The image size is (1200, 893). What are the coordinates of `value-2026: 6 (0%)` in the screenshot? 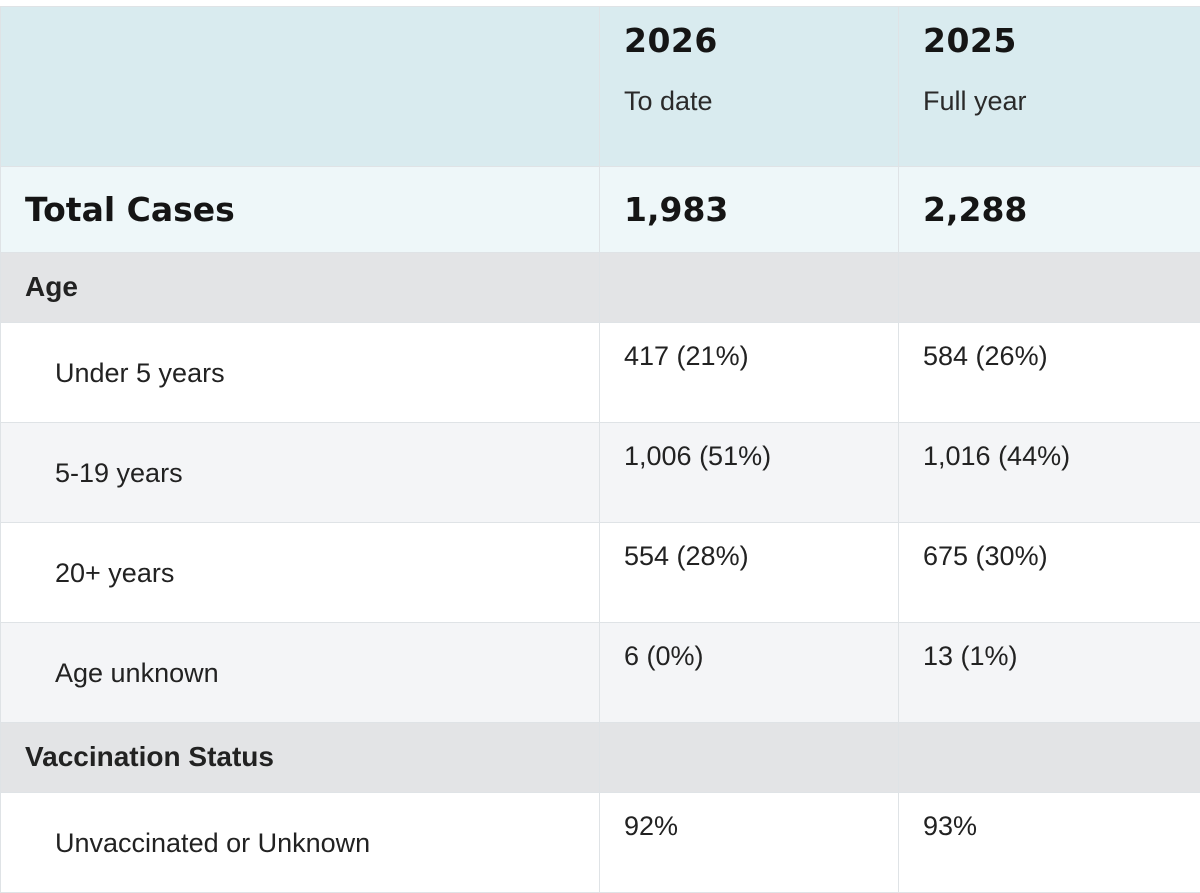 It's located at (749, 672).